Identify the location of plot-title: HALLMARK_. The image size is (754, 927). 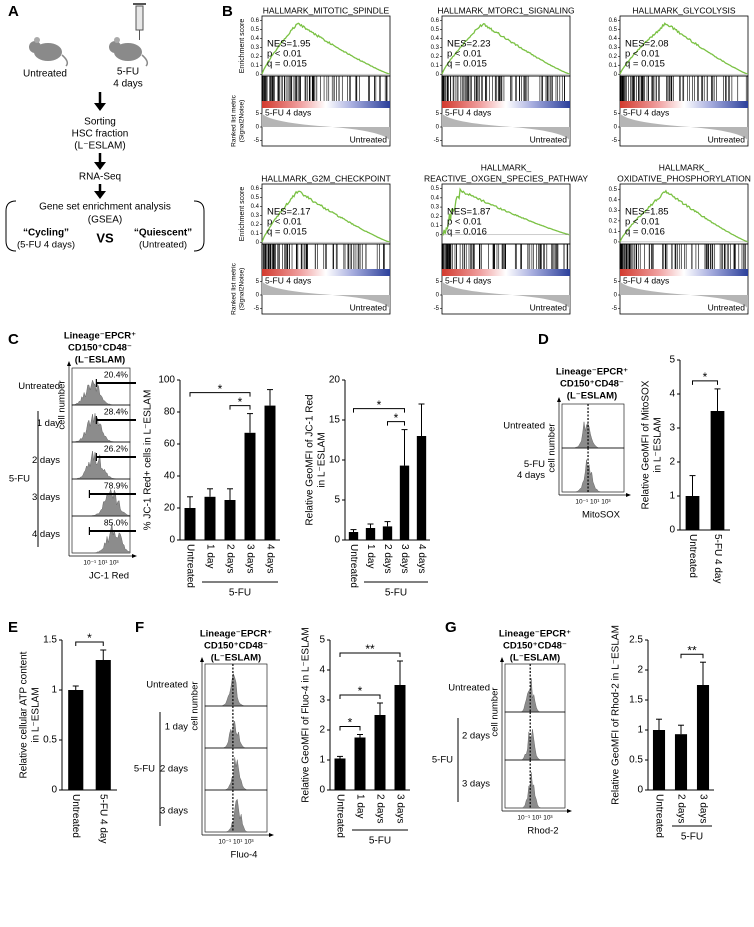
(684, 167).